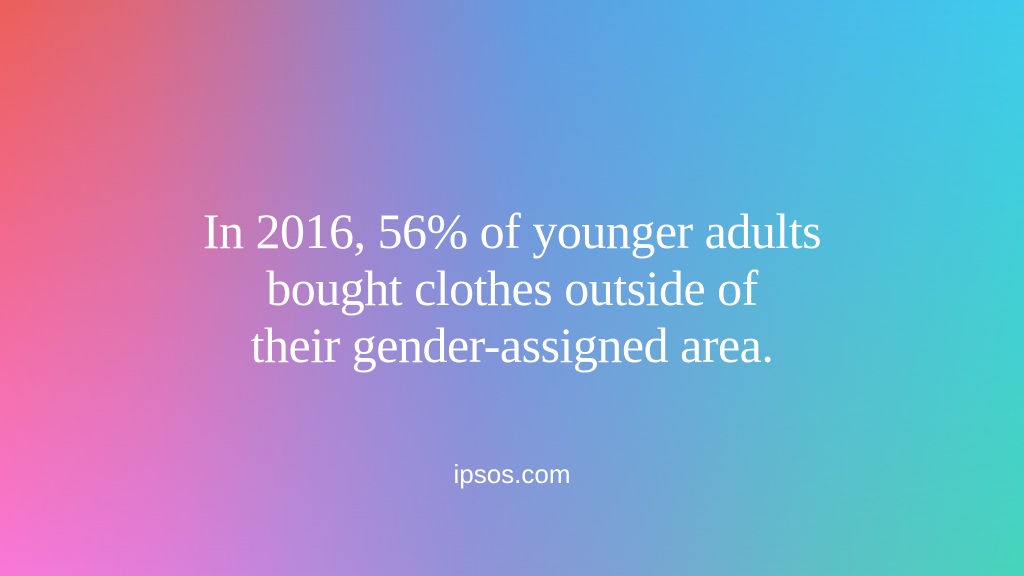 The width and height of the screenshot is (1024, 576). Describe the element at coordinates (512, 231) in the screenshot. I see `quote-line-1: In 2016, 56% of younger adults` at that location.